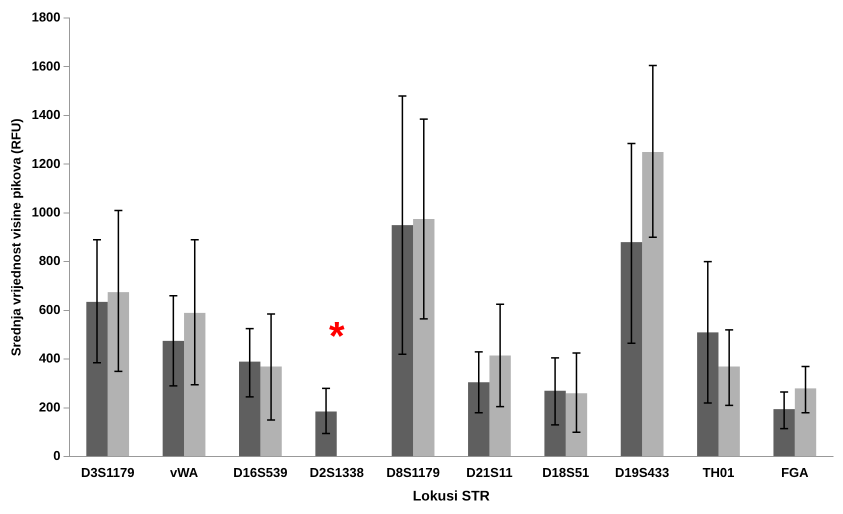 The width and height of the screenshot is (843, 514). I want to click on x-tick-label: FGA, so click(795, 472).